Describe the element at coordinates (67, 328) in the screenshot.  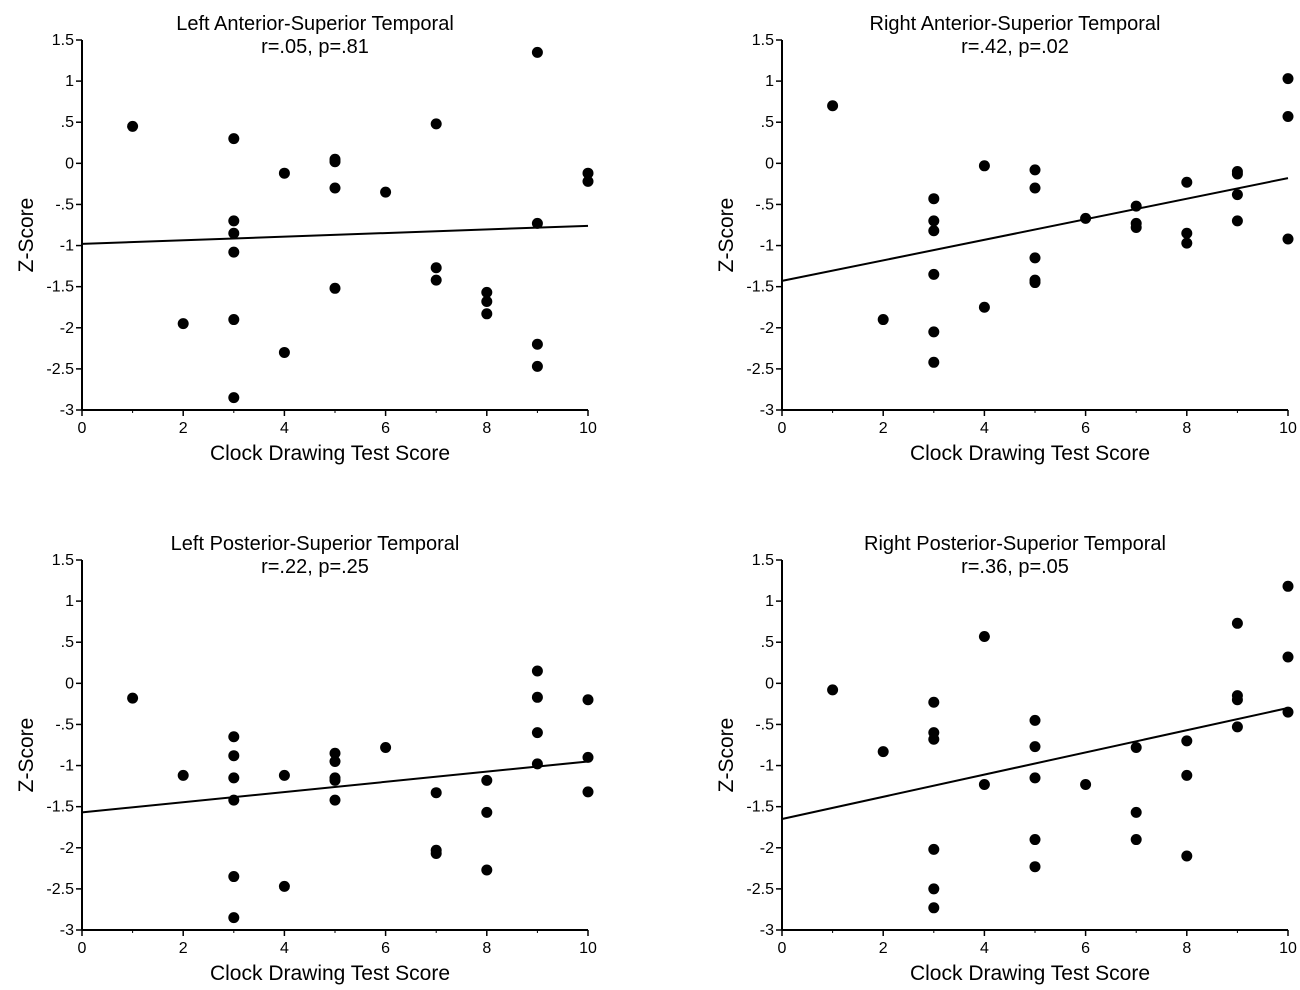
I see `y-tick-label: -2` at that location.